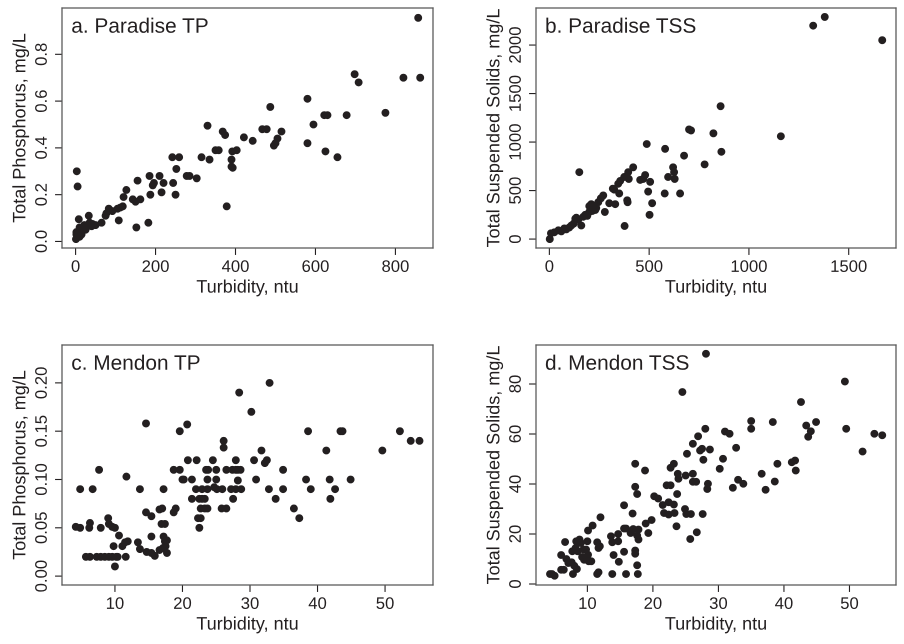 This screenshot has width=904, height=644. Describe the element at coordinates (155, 266) in the screenshot. I see `x-tick-label: 200` at that location.